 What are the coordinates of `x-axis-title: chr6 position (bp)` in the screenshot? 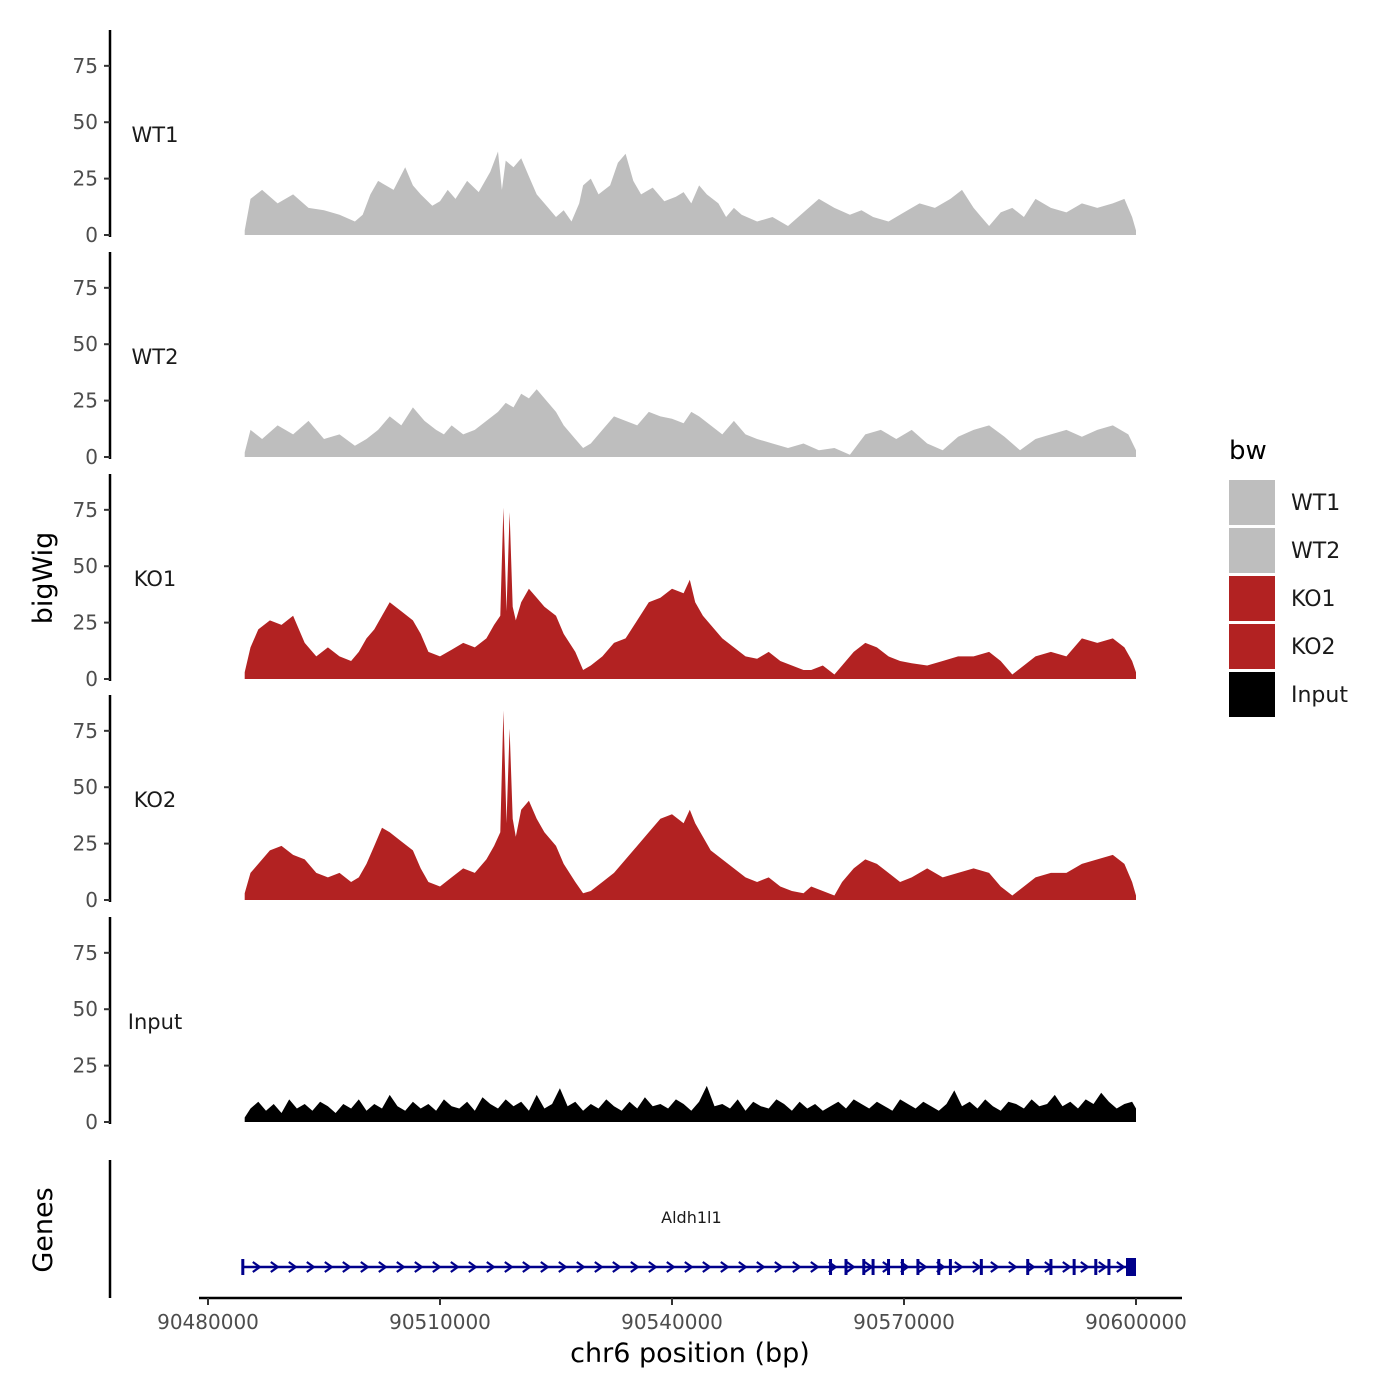 It's located at (690, 1353).